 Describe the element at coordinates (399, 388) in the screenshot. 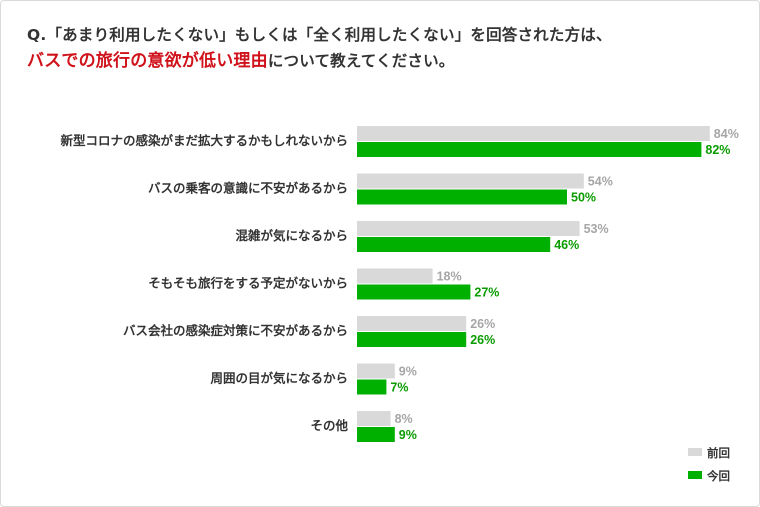

I see `value-label-current: 7%` at that location.